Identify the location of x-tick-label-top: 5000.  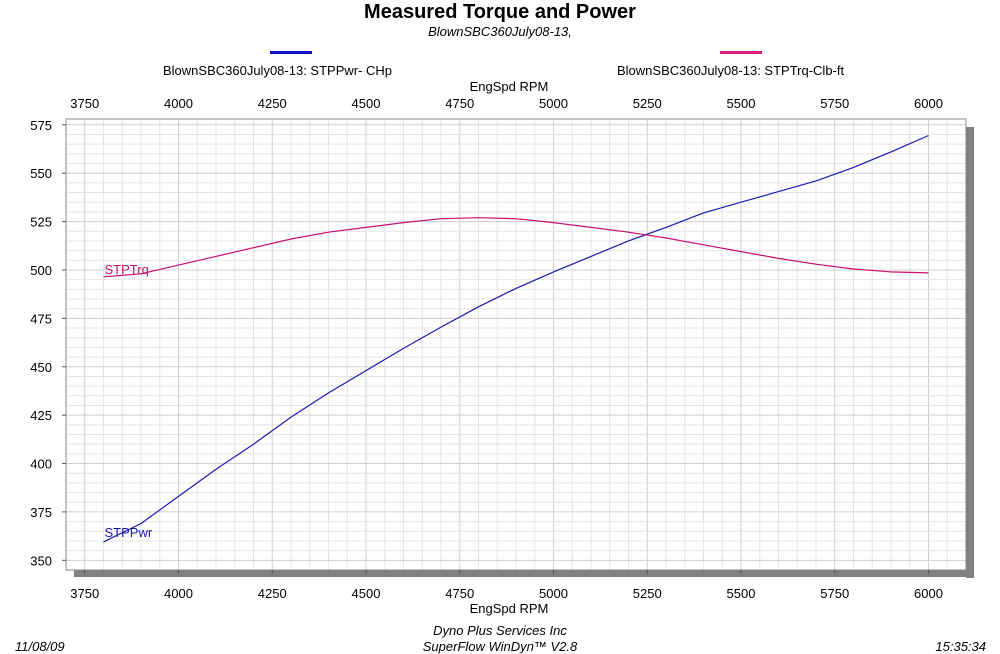
(553, 103).